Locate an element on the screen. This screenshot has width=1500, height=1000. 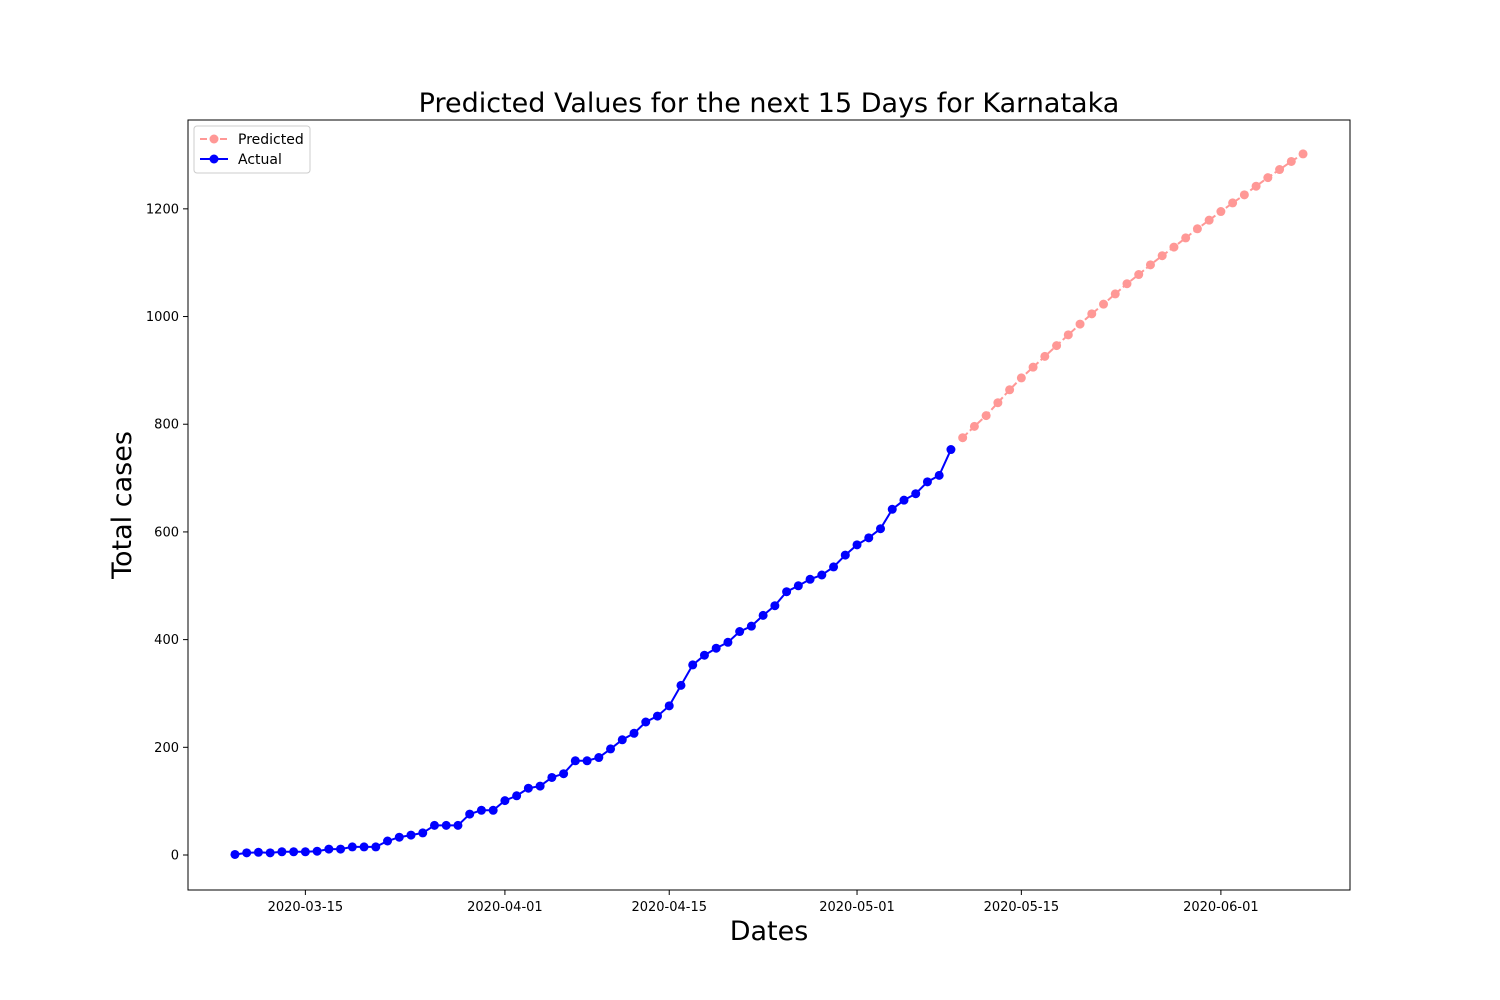
legend-label-actual: Actual is located at coordinates (260, 160).